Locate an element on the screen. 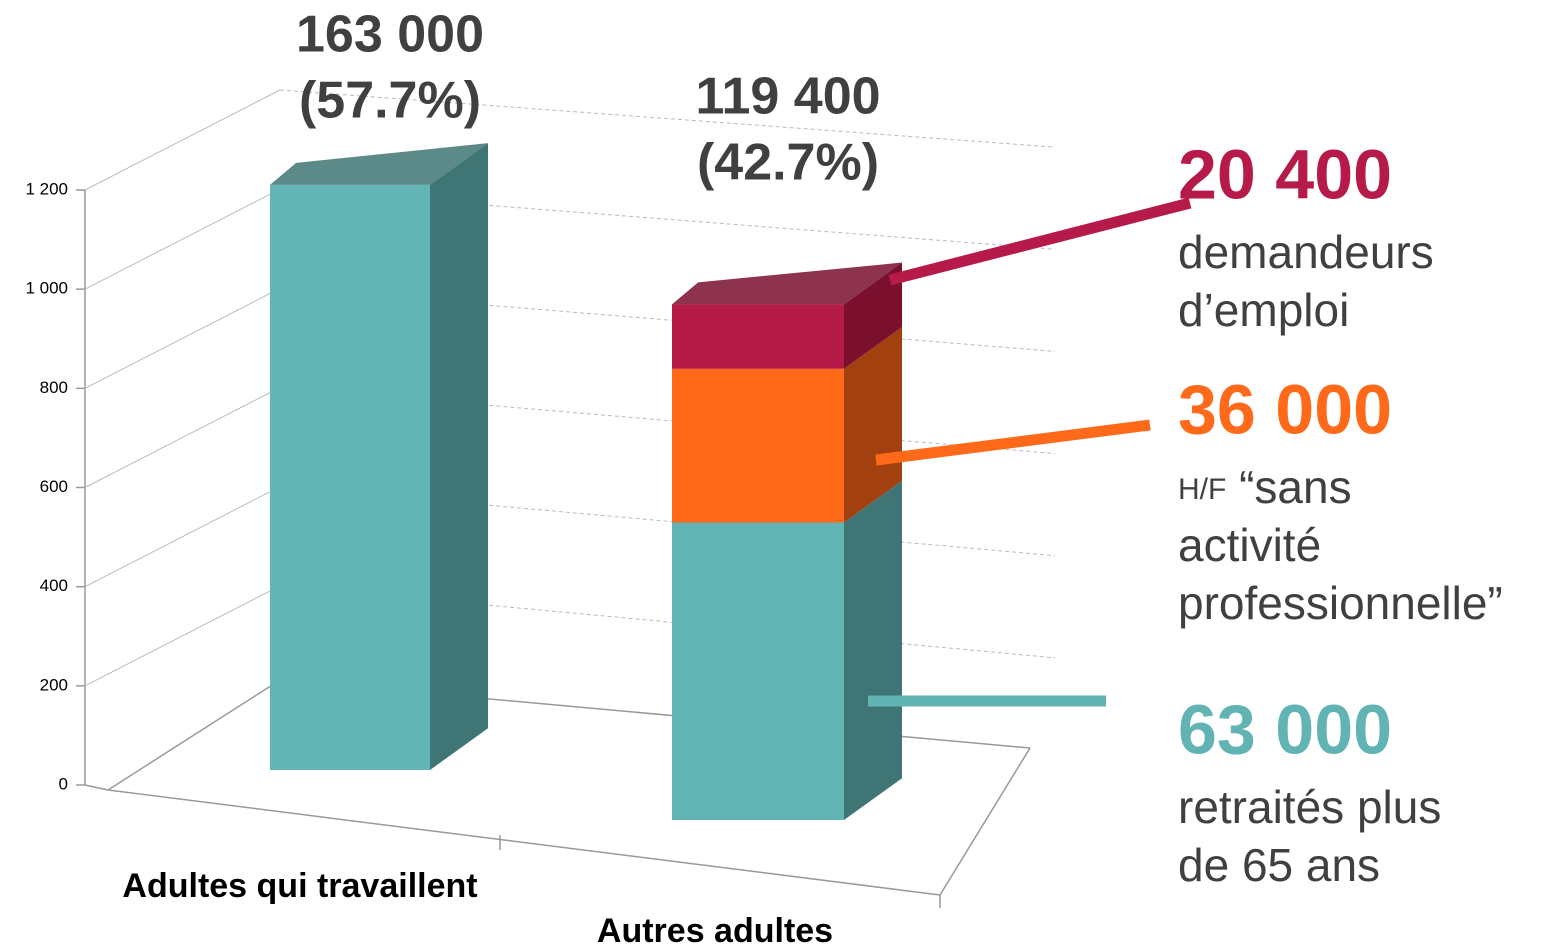 This screenshot has width=1555, height=950. floor-right is located at coordinates (985, 821).